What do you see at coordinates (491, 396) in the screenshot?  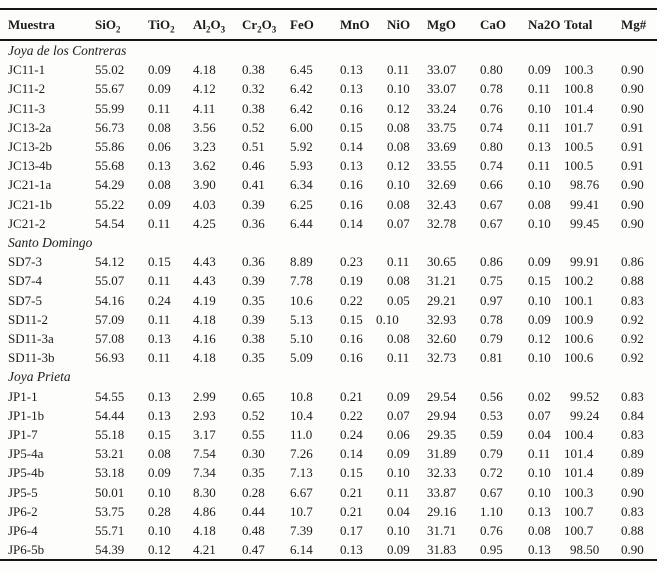 I see `value-cell: 0.56` at bounding box center [491, 396].